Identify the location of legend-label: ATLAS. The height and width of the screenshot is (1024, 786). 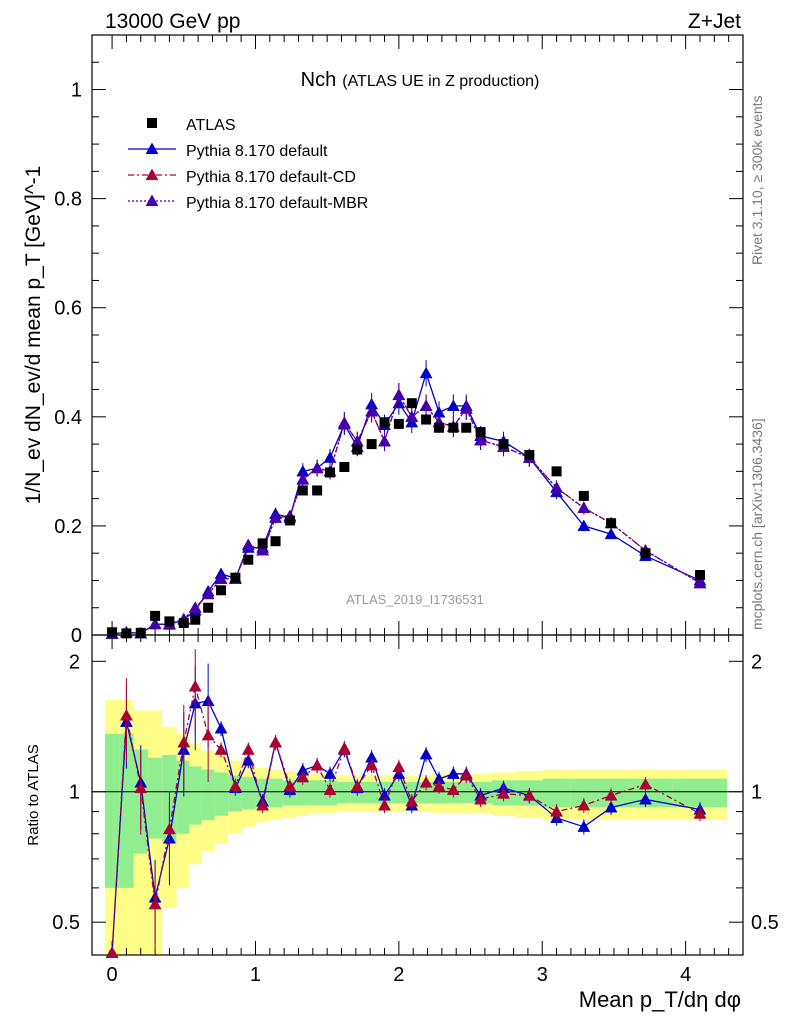
(211, 125).